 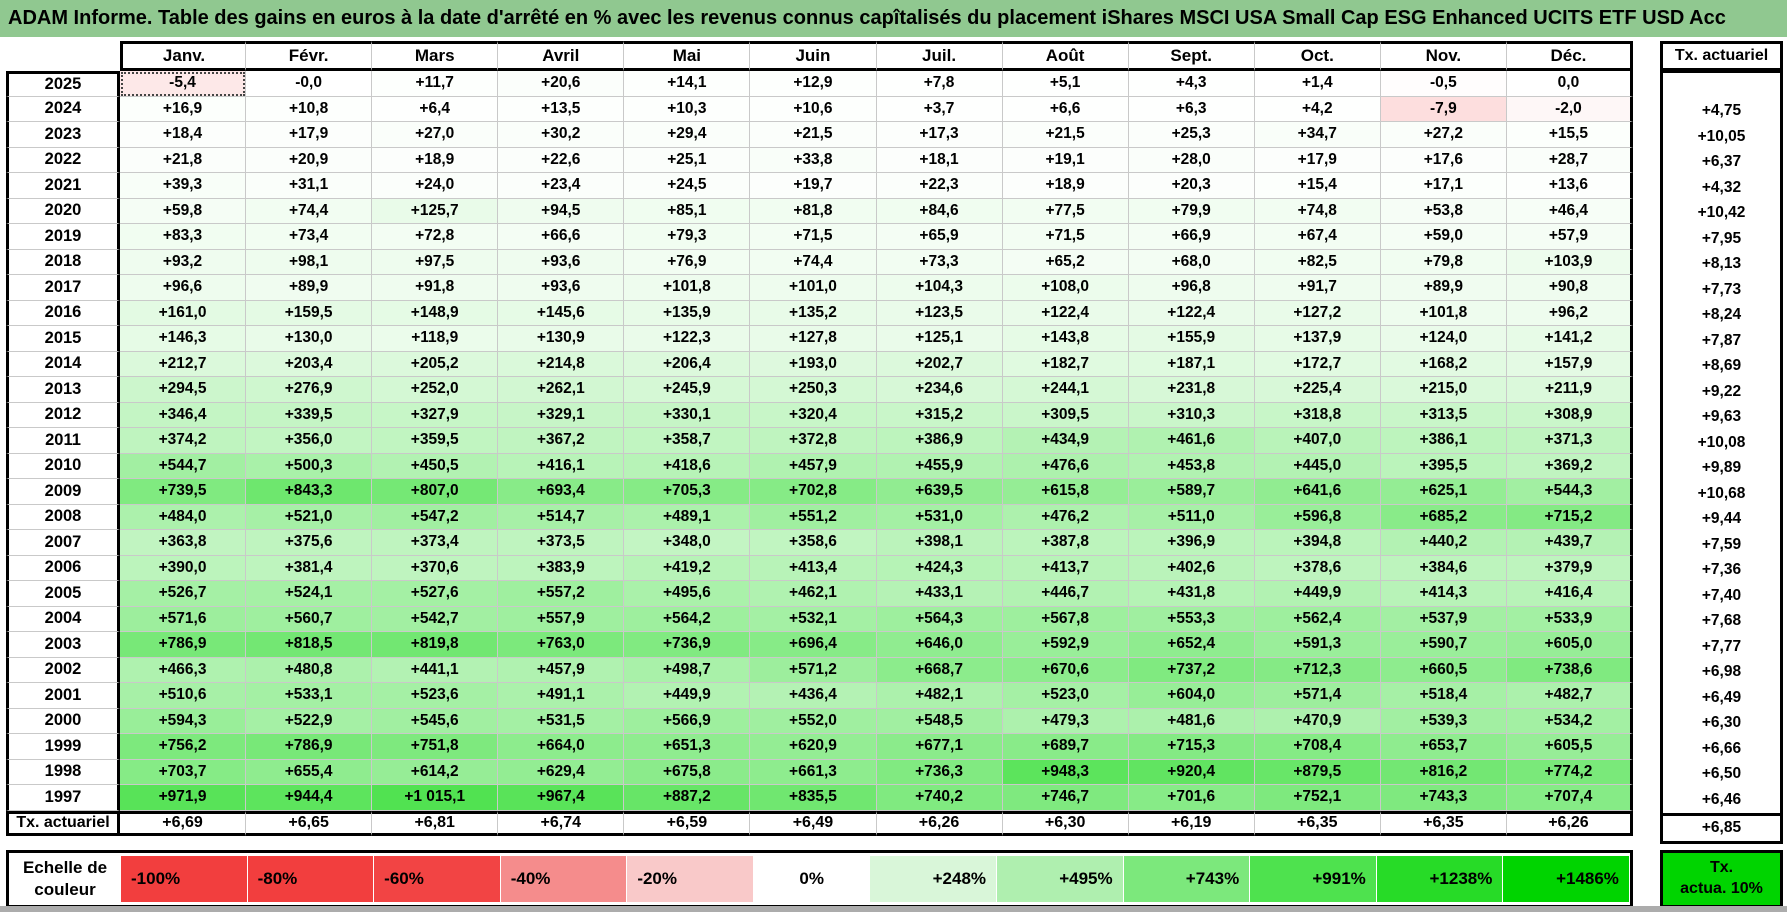 I want to click on gain-cell: +89,9, so click(x=309, y=288).